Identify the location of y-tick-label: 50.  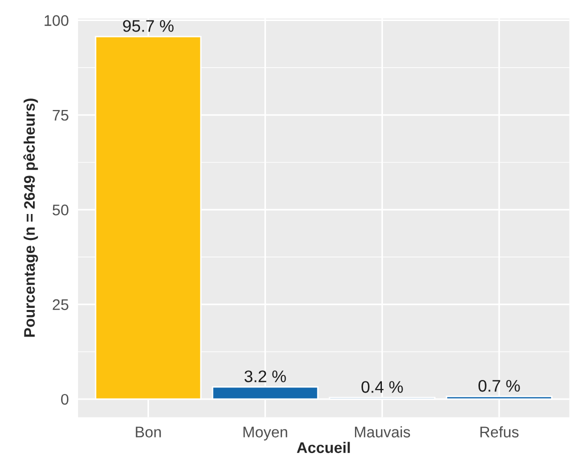
(60, 210).